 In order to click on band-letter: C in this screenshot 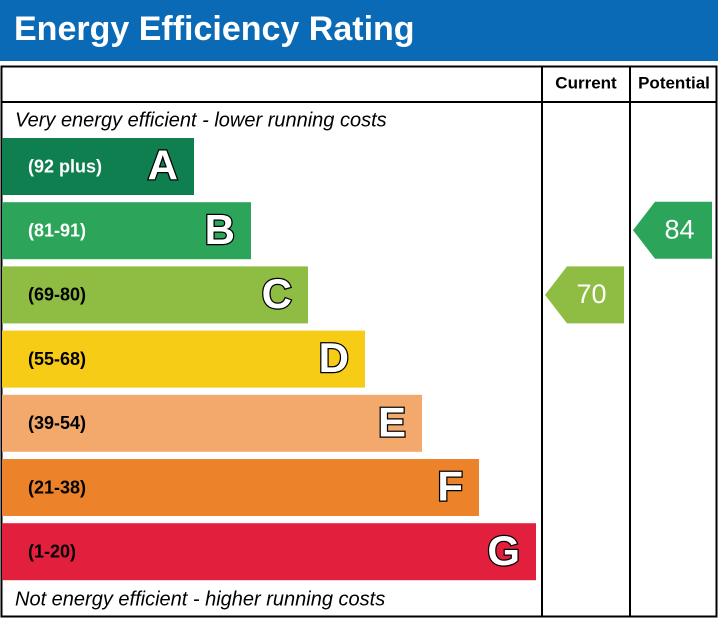, I will do `click(277, 293)`.